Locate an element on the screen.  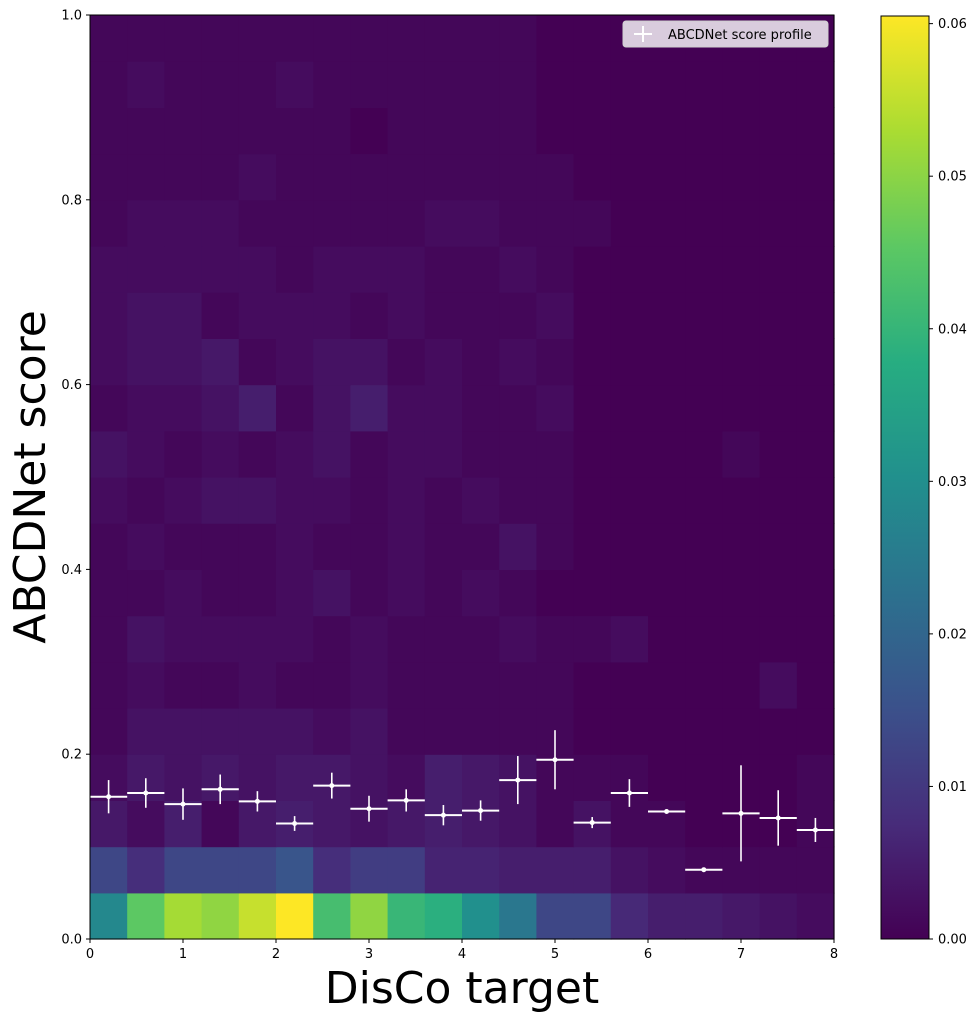
x-tick-label: 3 is located at coordinates (369, 954).